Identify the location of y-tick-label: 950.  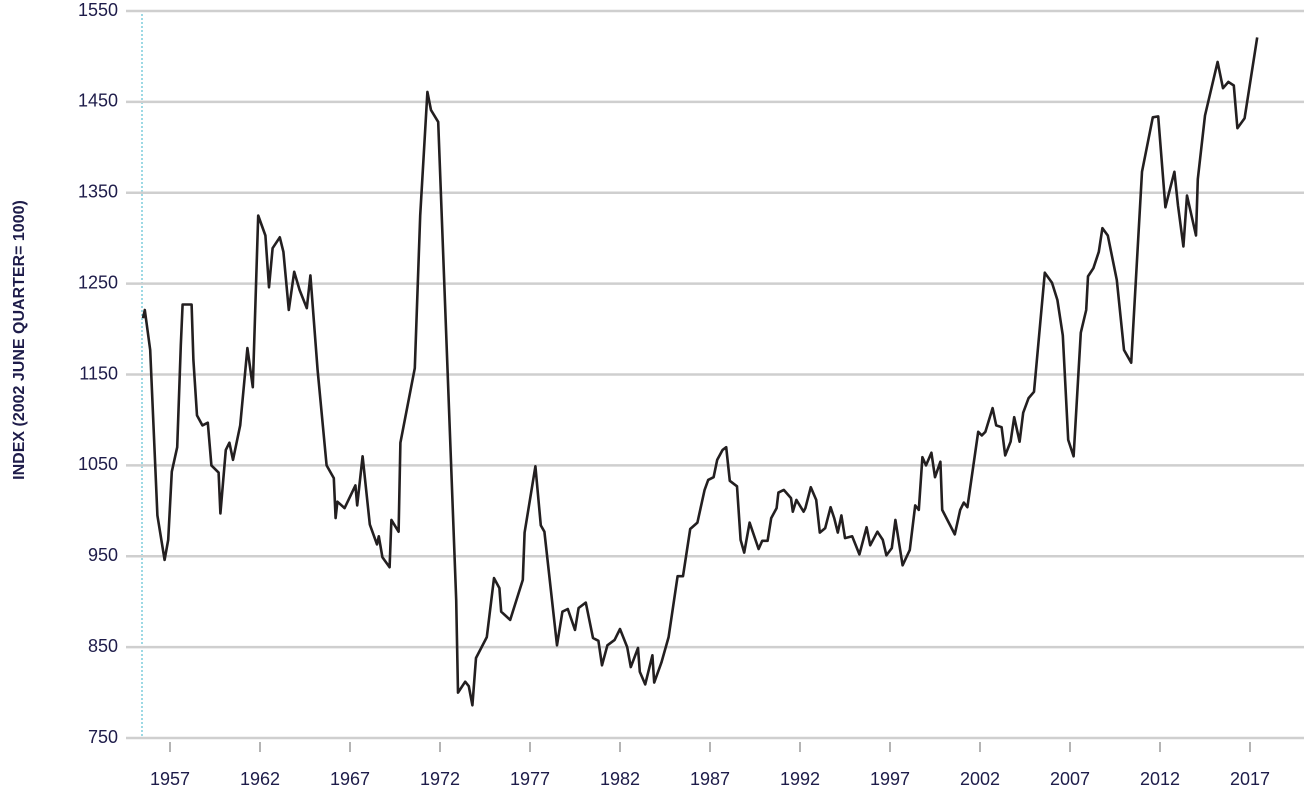
(103, 555).